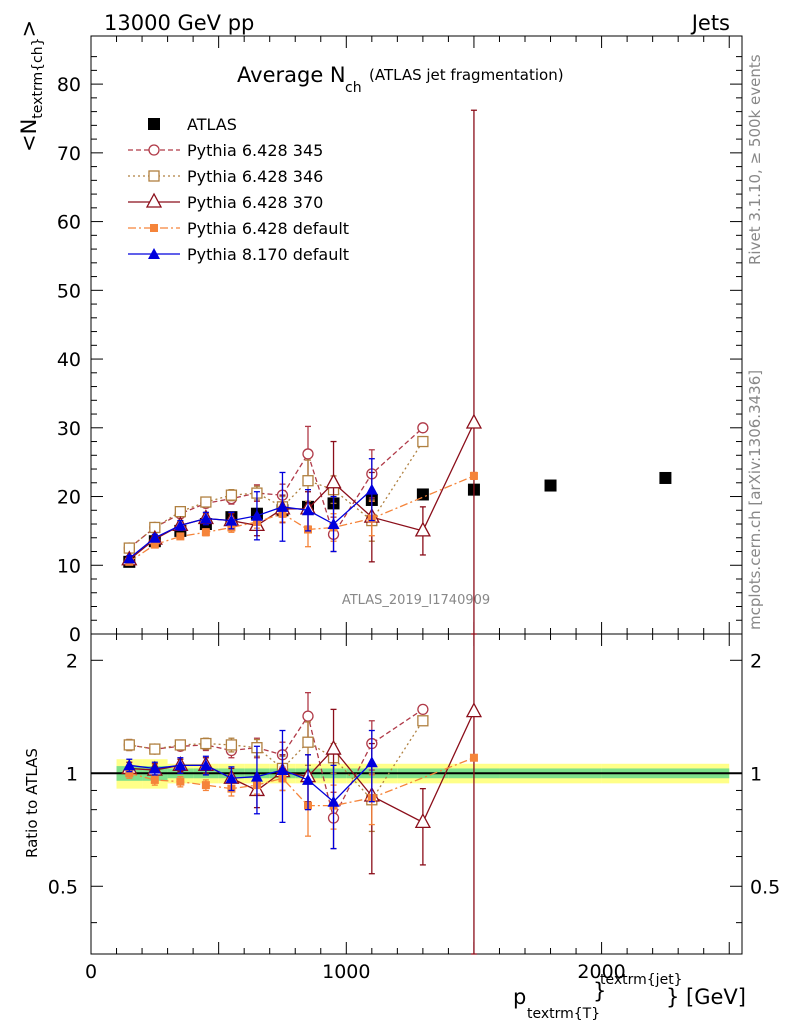 This screenshot has height=1024, width=786. I want to click on rivet-label: Rivet 3.1.10, ≥ 500k events, so click(755, 159).